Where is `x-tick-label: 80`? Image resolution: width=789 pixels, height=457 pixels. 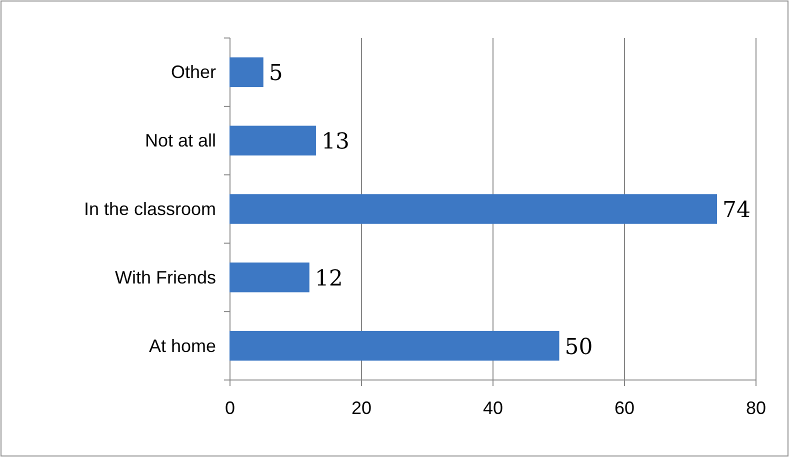
x-tick-label: 80 is located at coordinates (756, 408).